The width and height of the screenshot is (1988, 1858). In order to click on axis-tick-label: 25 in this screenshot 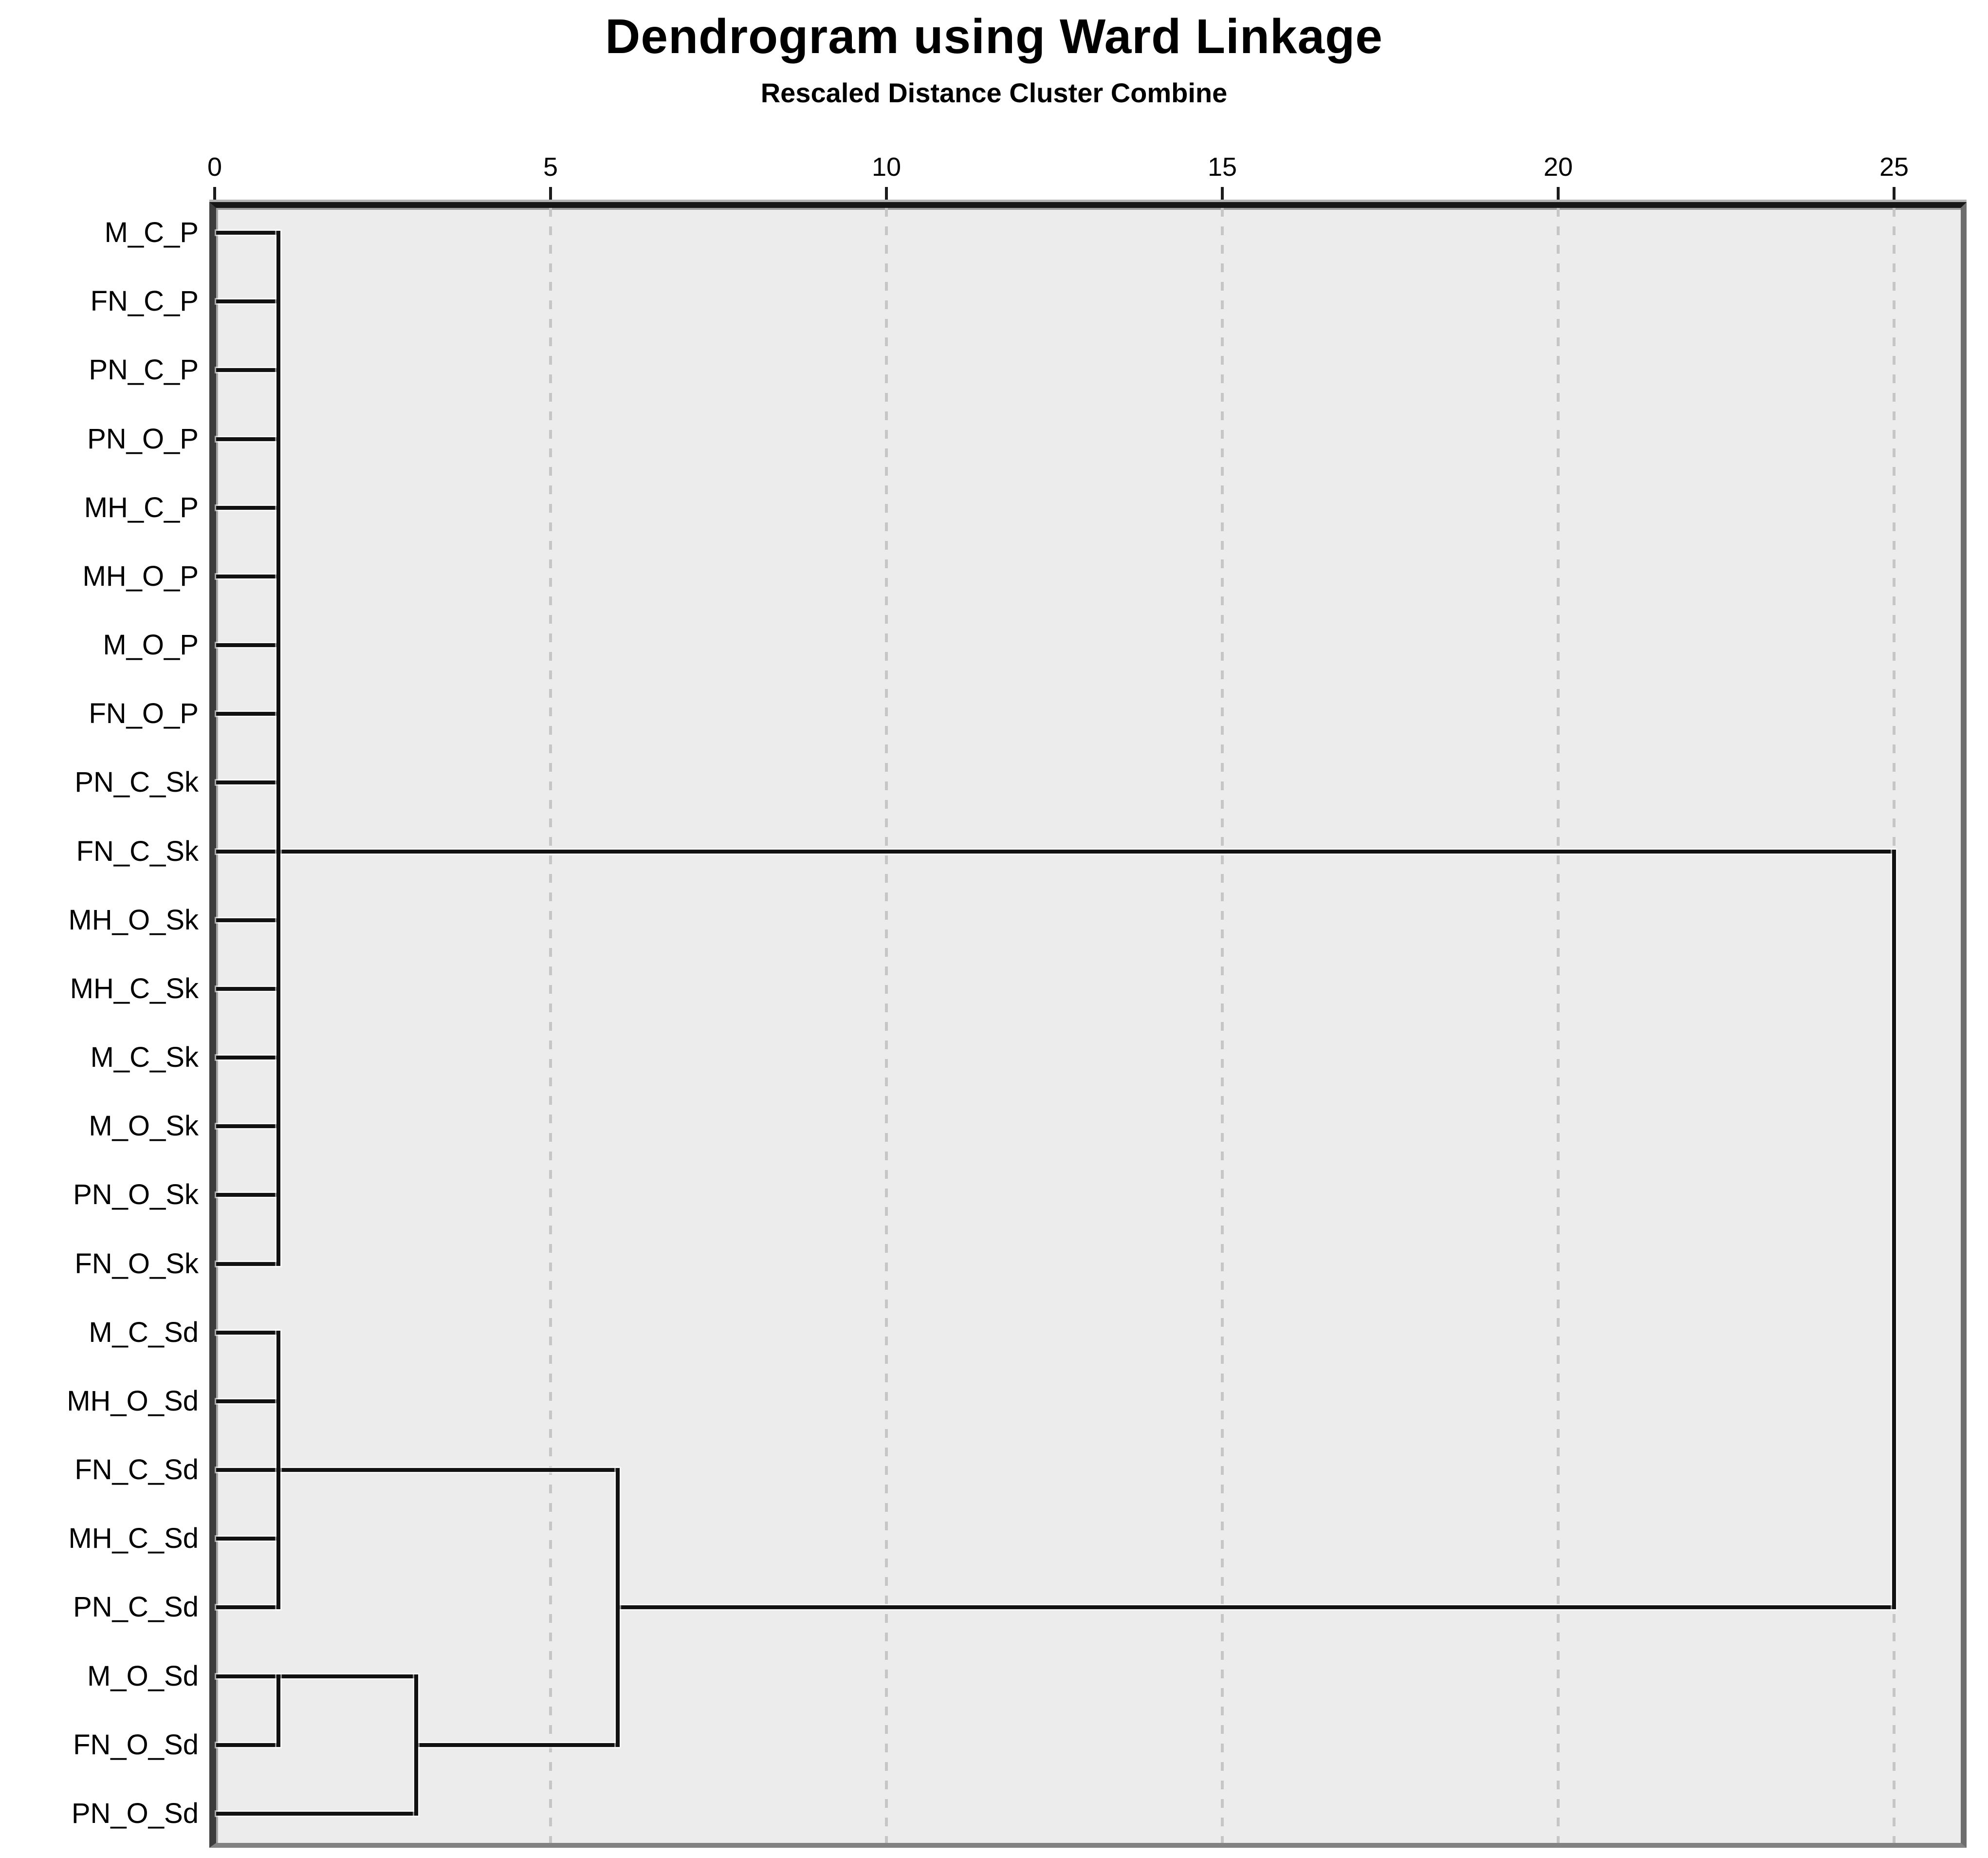, I will do `click(1894, 167)`.